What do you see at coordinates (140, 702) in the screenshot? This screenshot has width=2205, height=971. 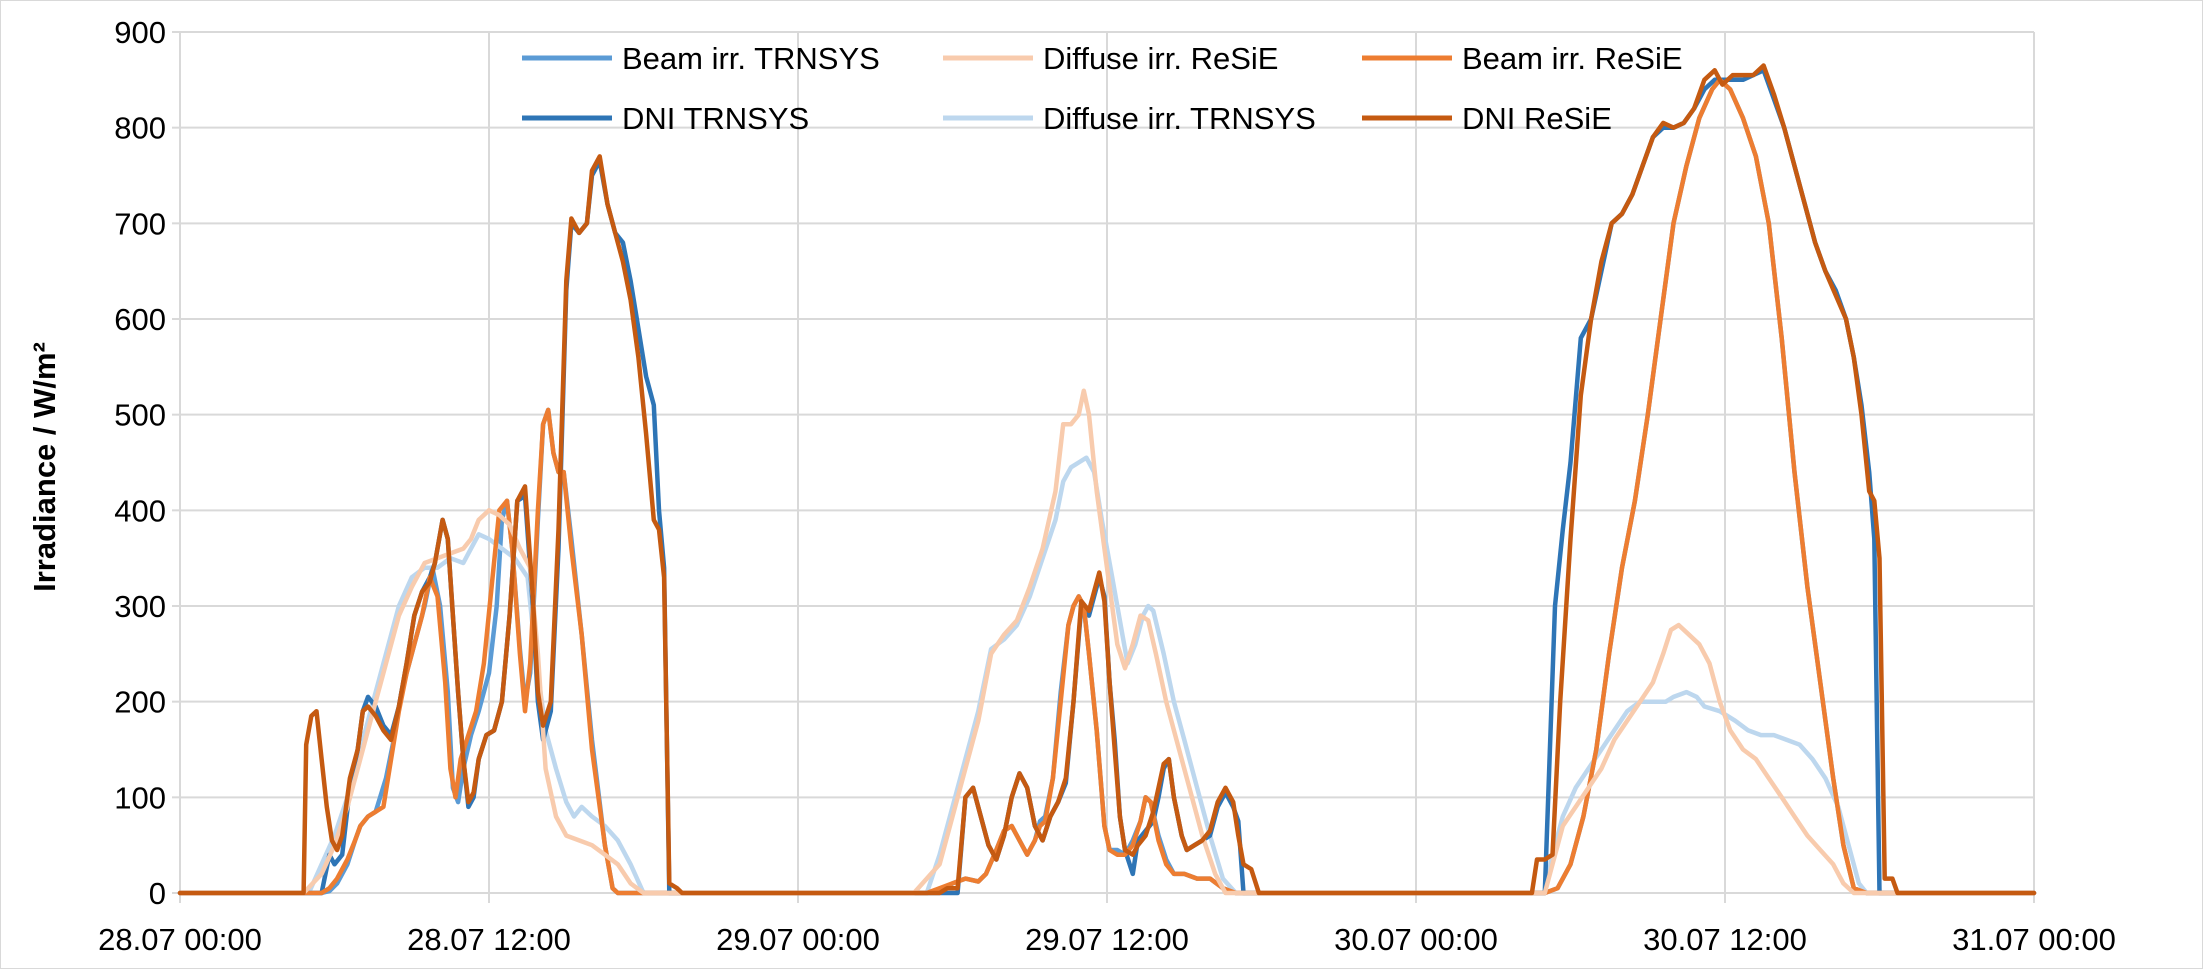 I see `y-tick-label: 200` at bounding box center [140, 702].